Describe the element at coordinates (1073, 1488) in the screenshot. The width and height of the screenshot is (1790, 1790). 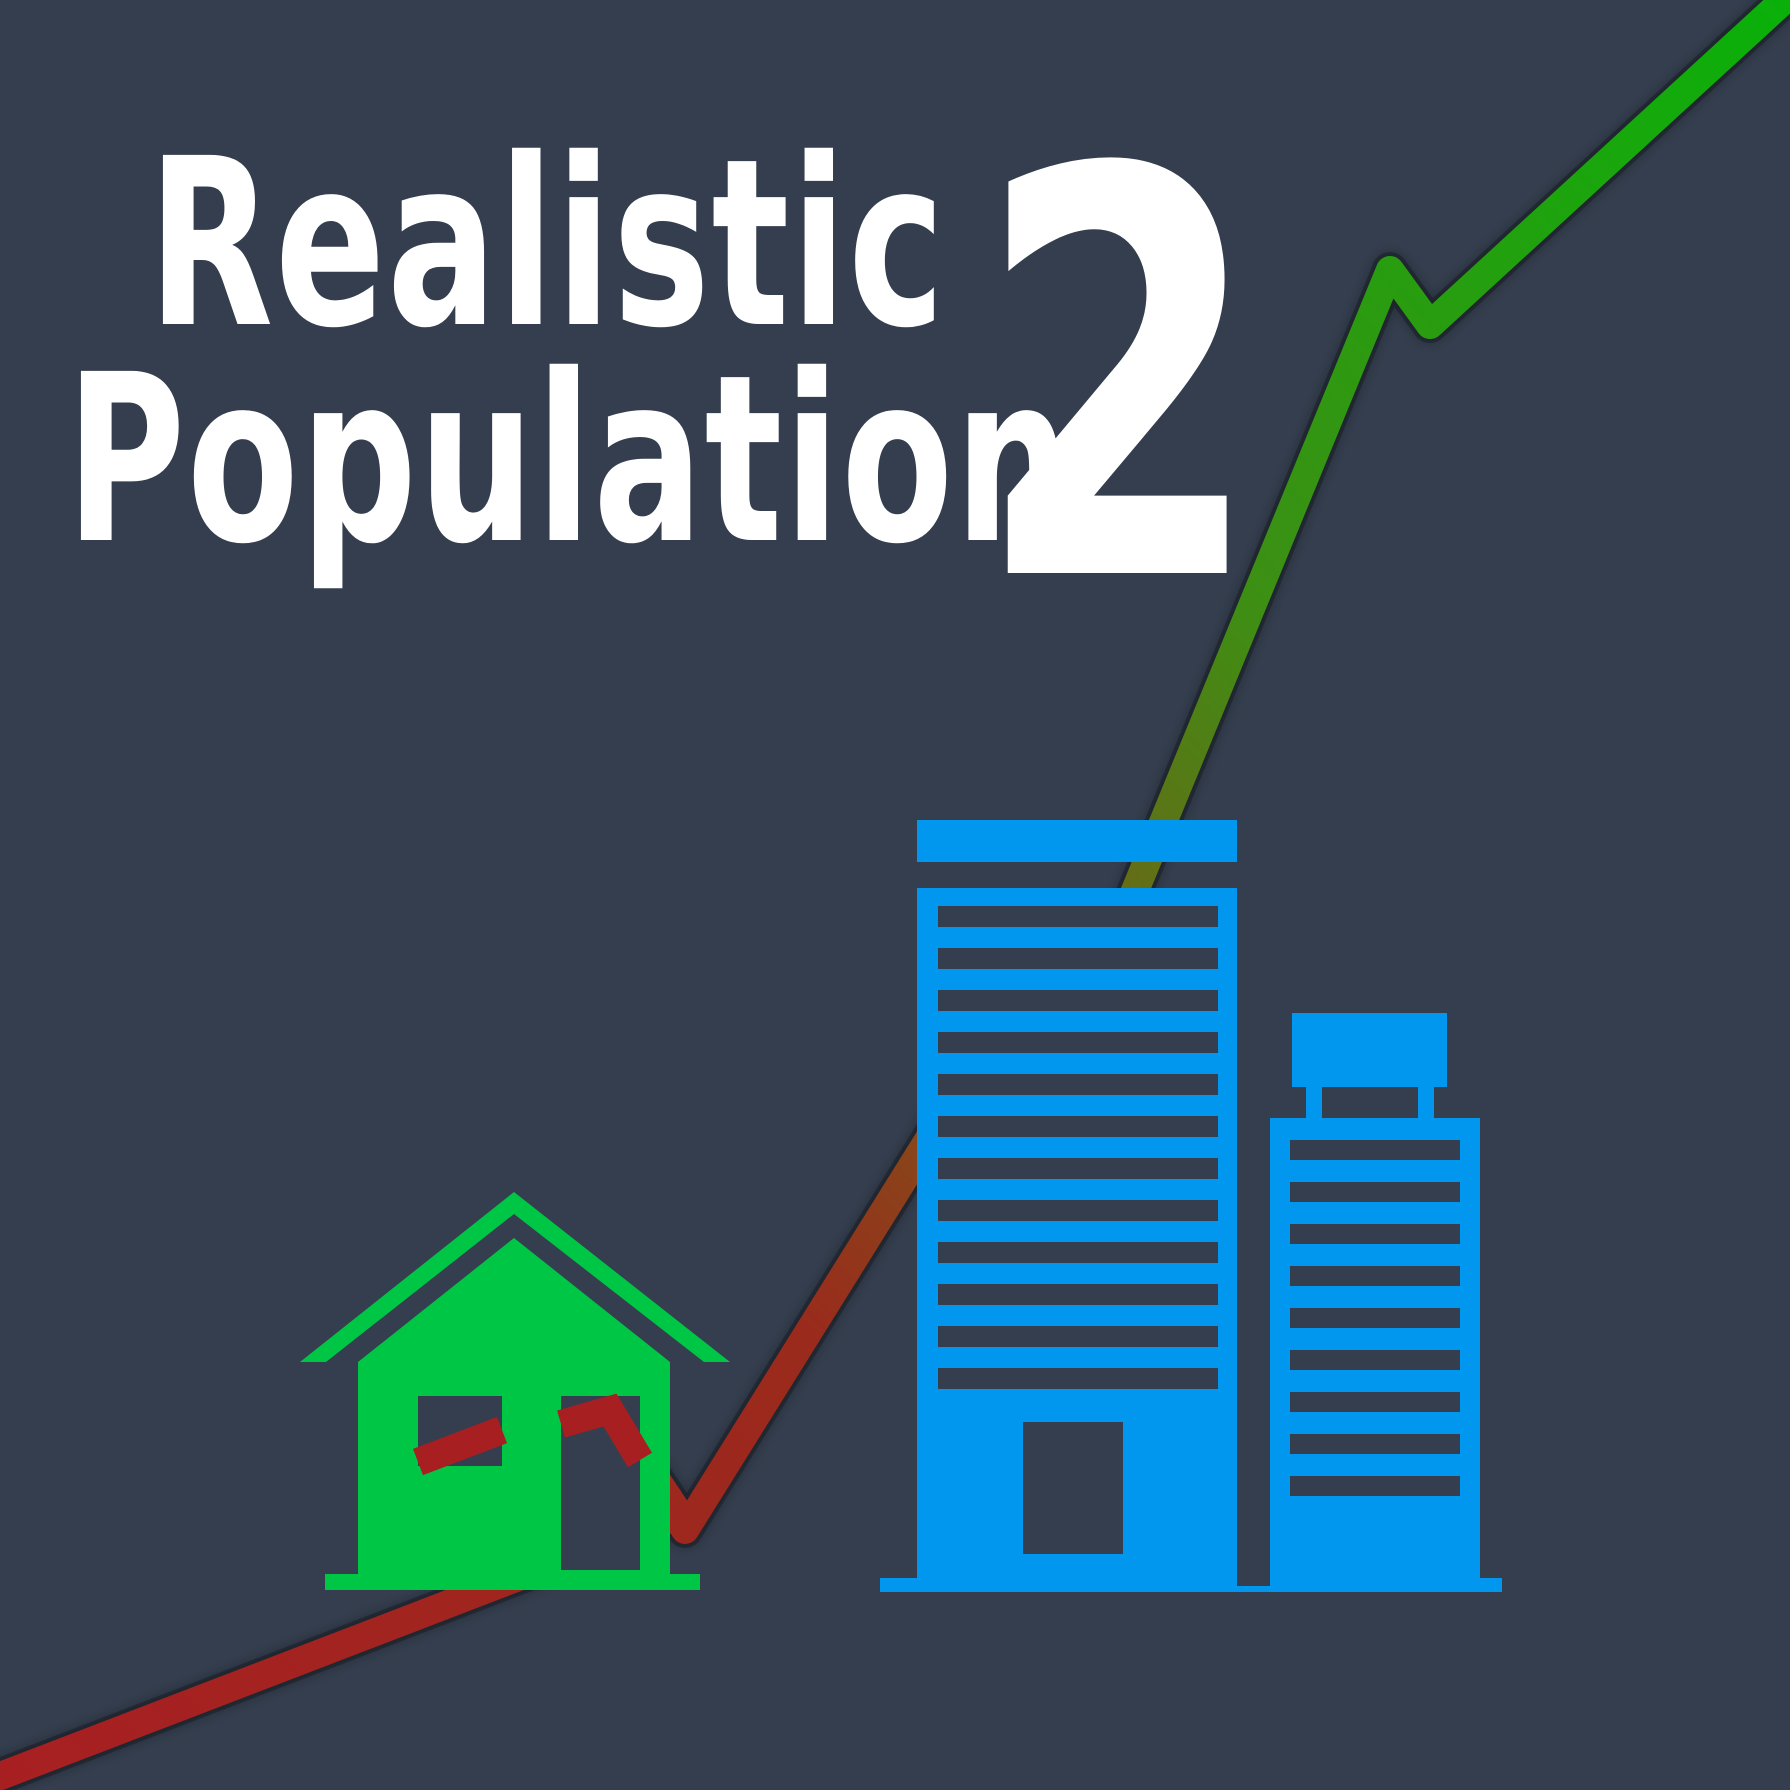
I see `office-door` at that location.